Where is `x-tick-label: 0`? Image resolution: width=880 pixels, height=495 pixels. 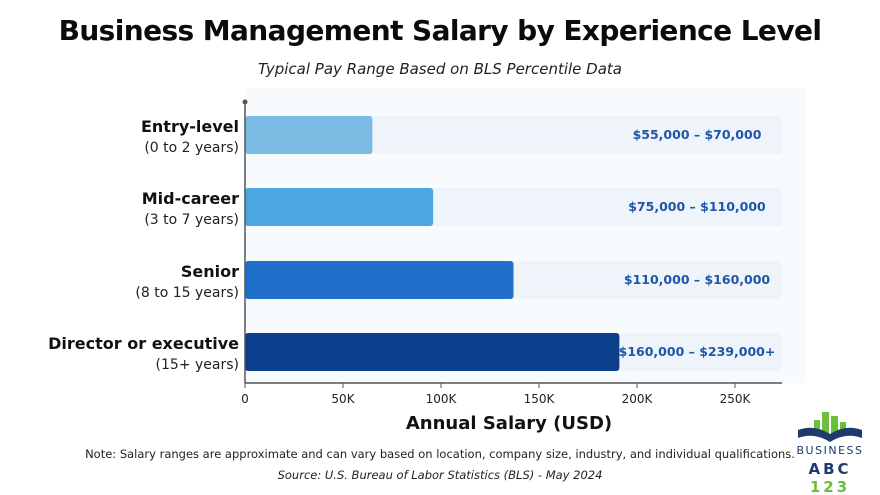
x-tick-label: 0 is located at coordinates (245, 399).